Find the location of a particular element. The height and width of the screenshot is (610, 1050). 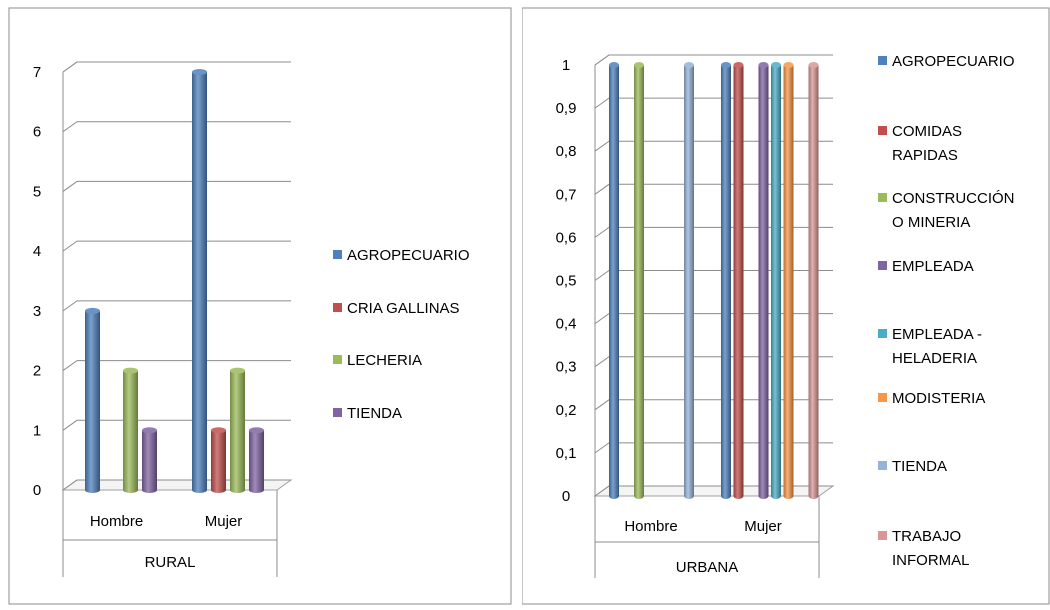

y-tick-label: 0,1 is located at coordinates (566, 453).